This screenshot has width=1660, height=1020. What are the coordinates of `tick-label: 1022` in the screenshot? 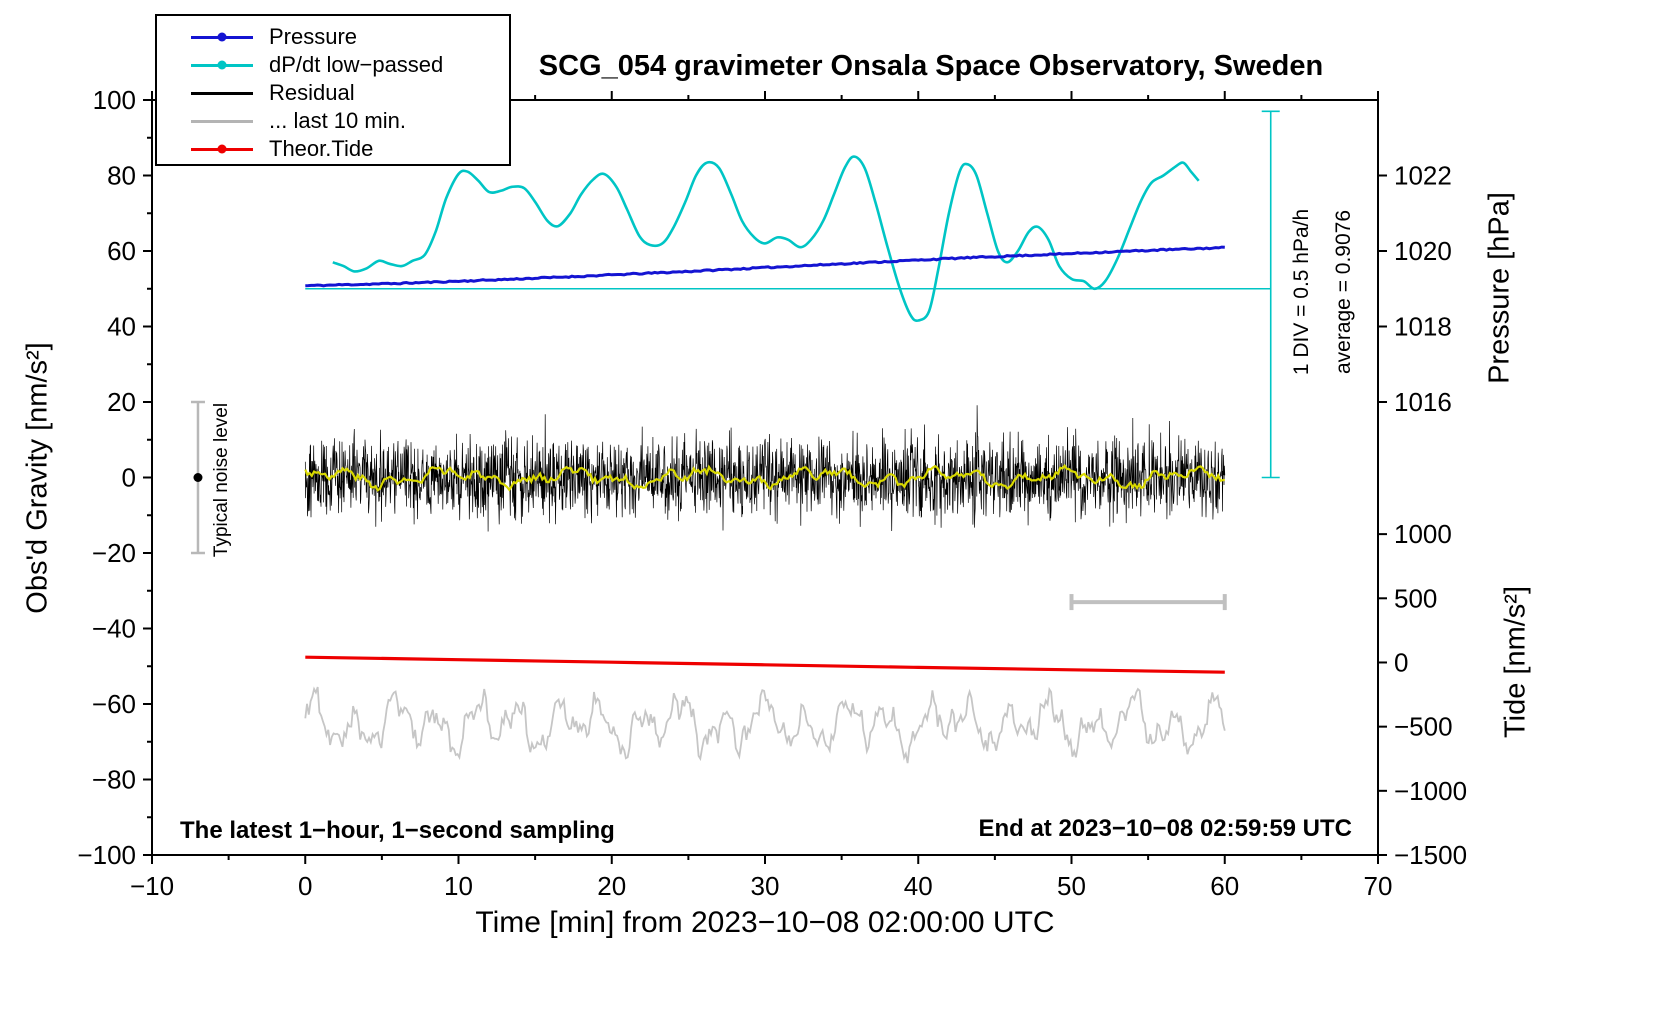 It's located at (1423, 176).